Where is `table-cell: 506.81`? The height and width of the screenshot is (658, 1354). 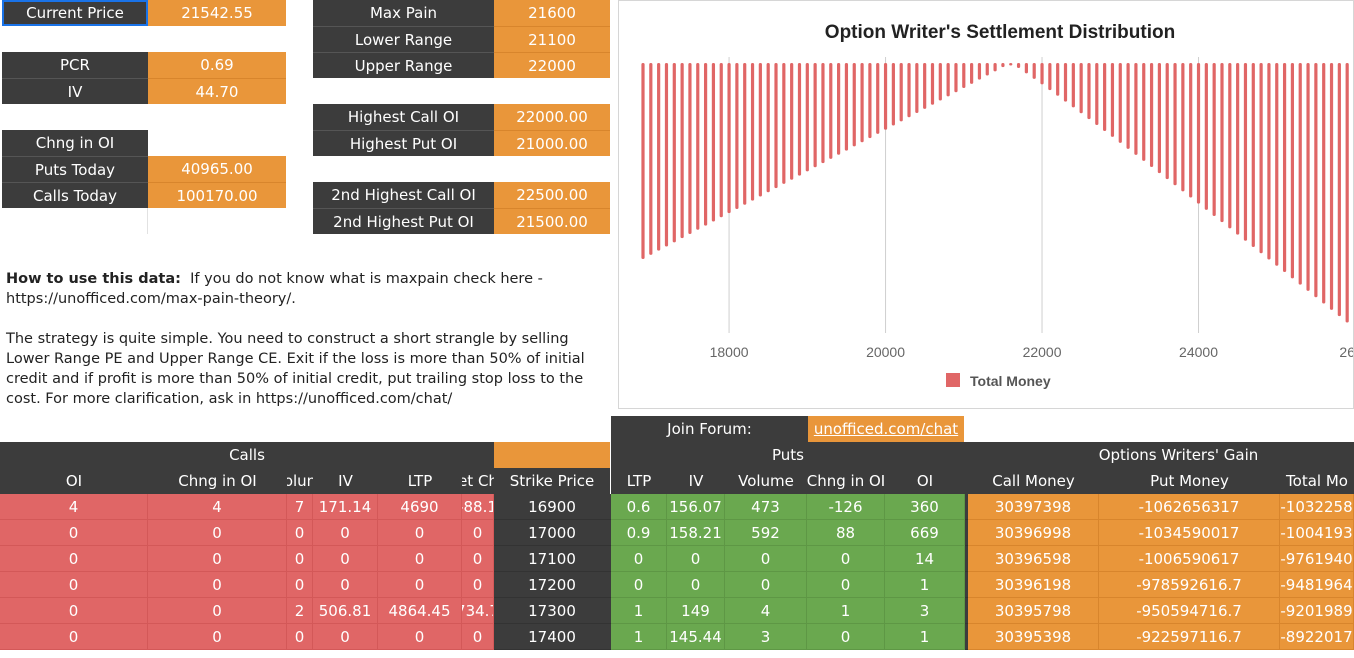
table-cell: 506.81 is located at coordinates (345, 611).